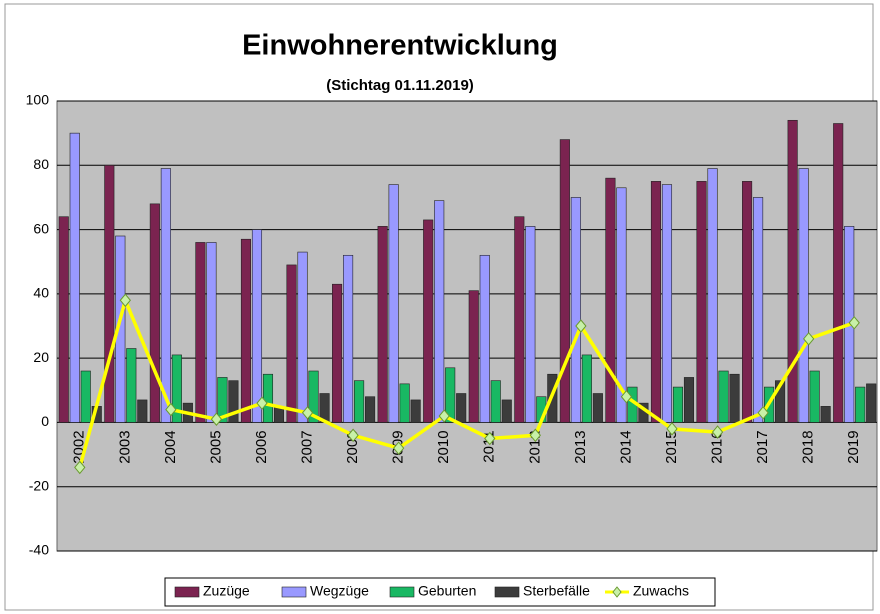 This screenshot has width=880, height=614. Describe the element at coordinates (41, 228) in the screenshot. I see `y-tick-label: 60` at that location.